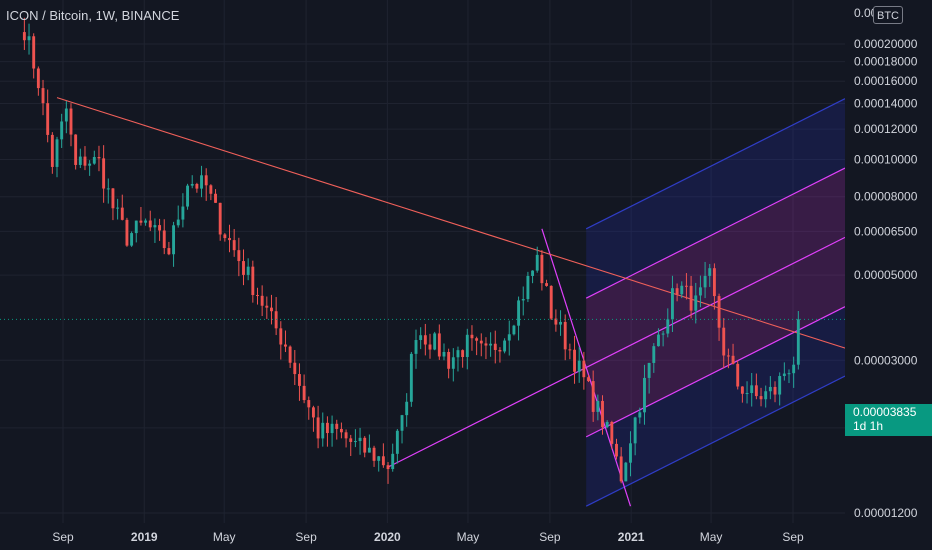 The height and width of the screenshot is (550, 932). What do you see at coordinates (868, 426) in the screenshot?
I see `bar-countdown: 1d 1h` at bounding box center [868, 426].